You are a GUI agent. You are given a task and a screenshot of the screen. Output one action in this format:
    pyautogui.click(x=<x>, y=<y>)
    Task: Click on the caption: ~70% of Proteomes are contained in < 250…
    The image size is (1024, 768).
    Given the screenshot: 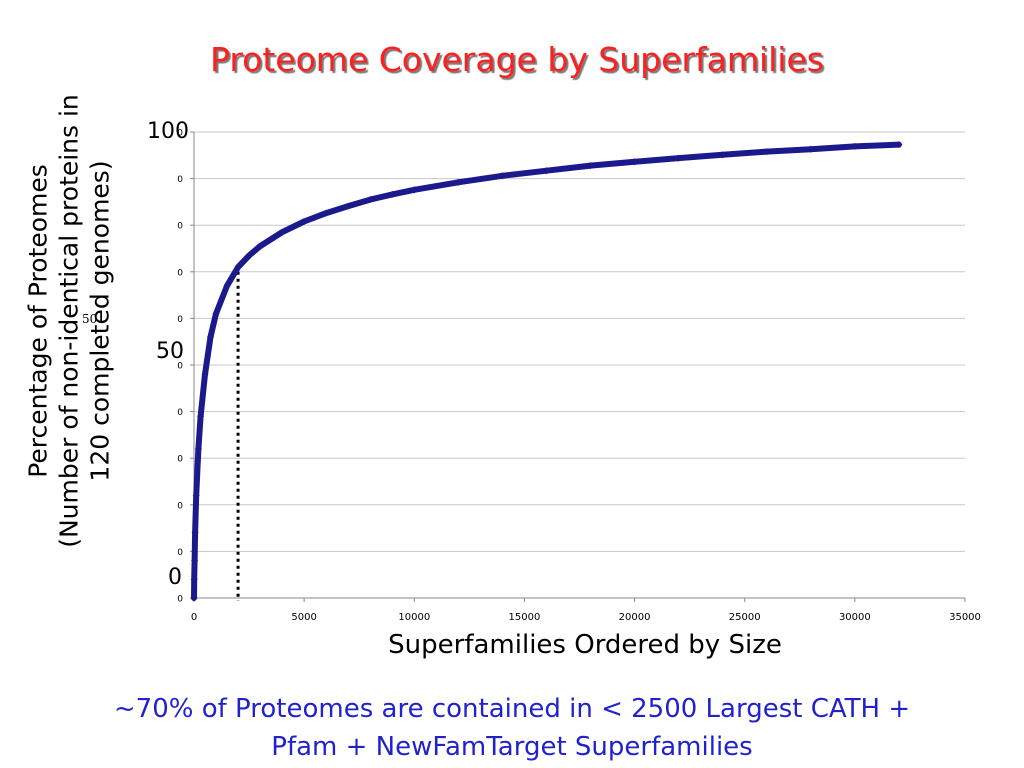 What is the action you would take?
    pyautogui.click(x=512, y=728)
    